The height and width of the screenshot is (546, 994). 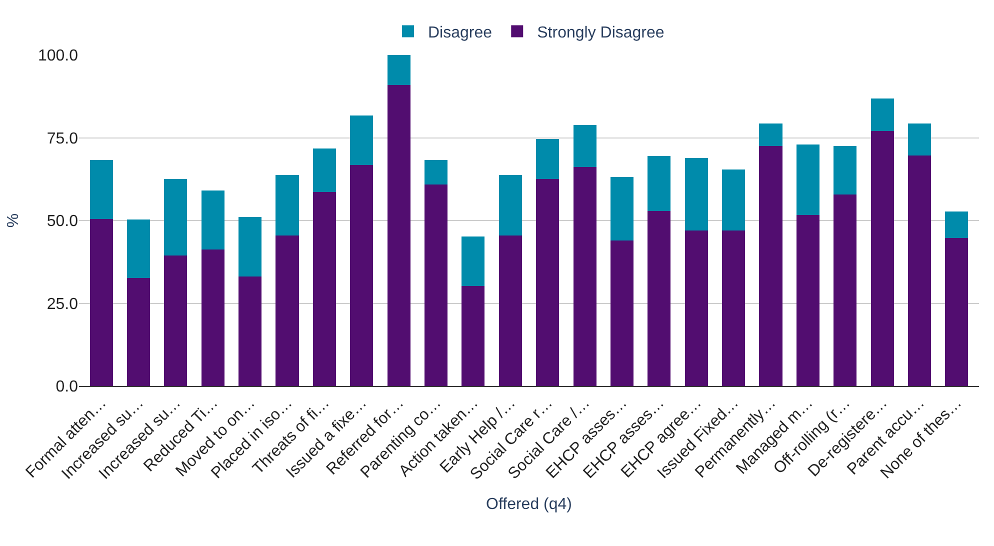 I want to click on legend-label: Disagree, so click(x=460, y=33).